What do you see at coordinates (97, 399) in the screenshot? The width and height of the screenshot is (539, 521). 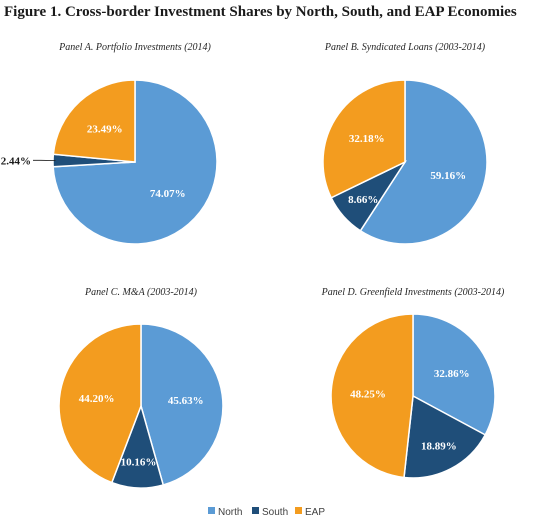 I see `data-label-eap: 44.20%` at bounding box center [97, 399].